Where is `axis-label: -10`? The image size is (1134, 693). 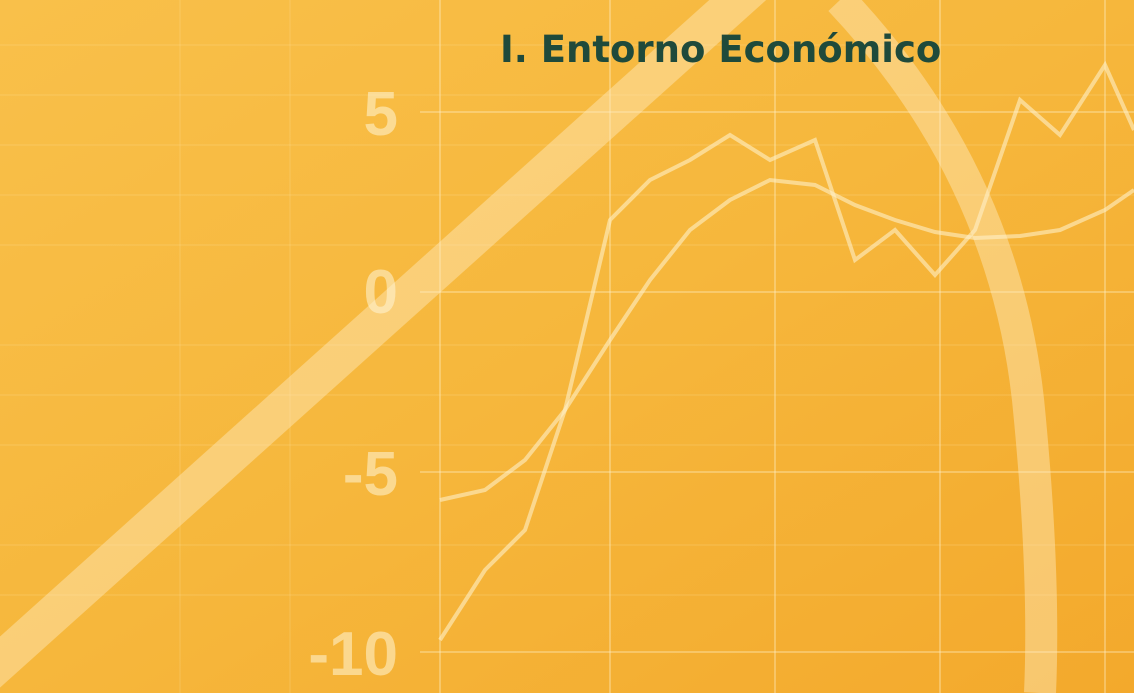 axis-label: -10 is located at coordinates (353, 654).